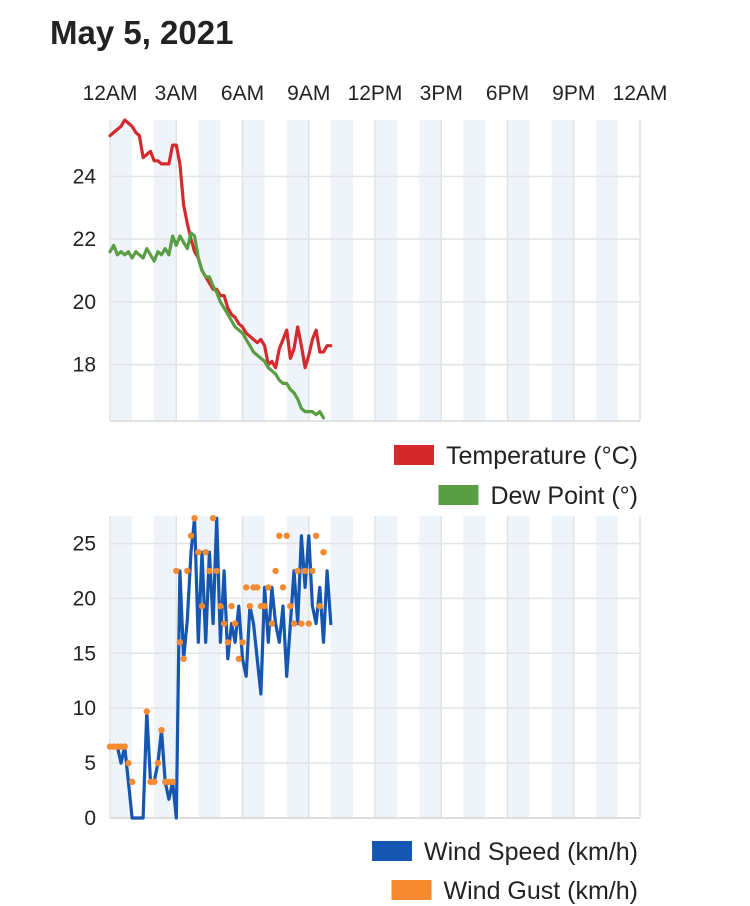  Describe the element at coordinates (84, 239) in the screenshot. I see `y-tick-label: 22` at that location.